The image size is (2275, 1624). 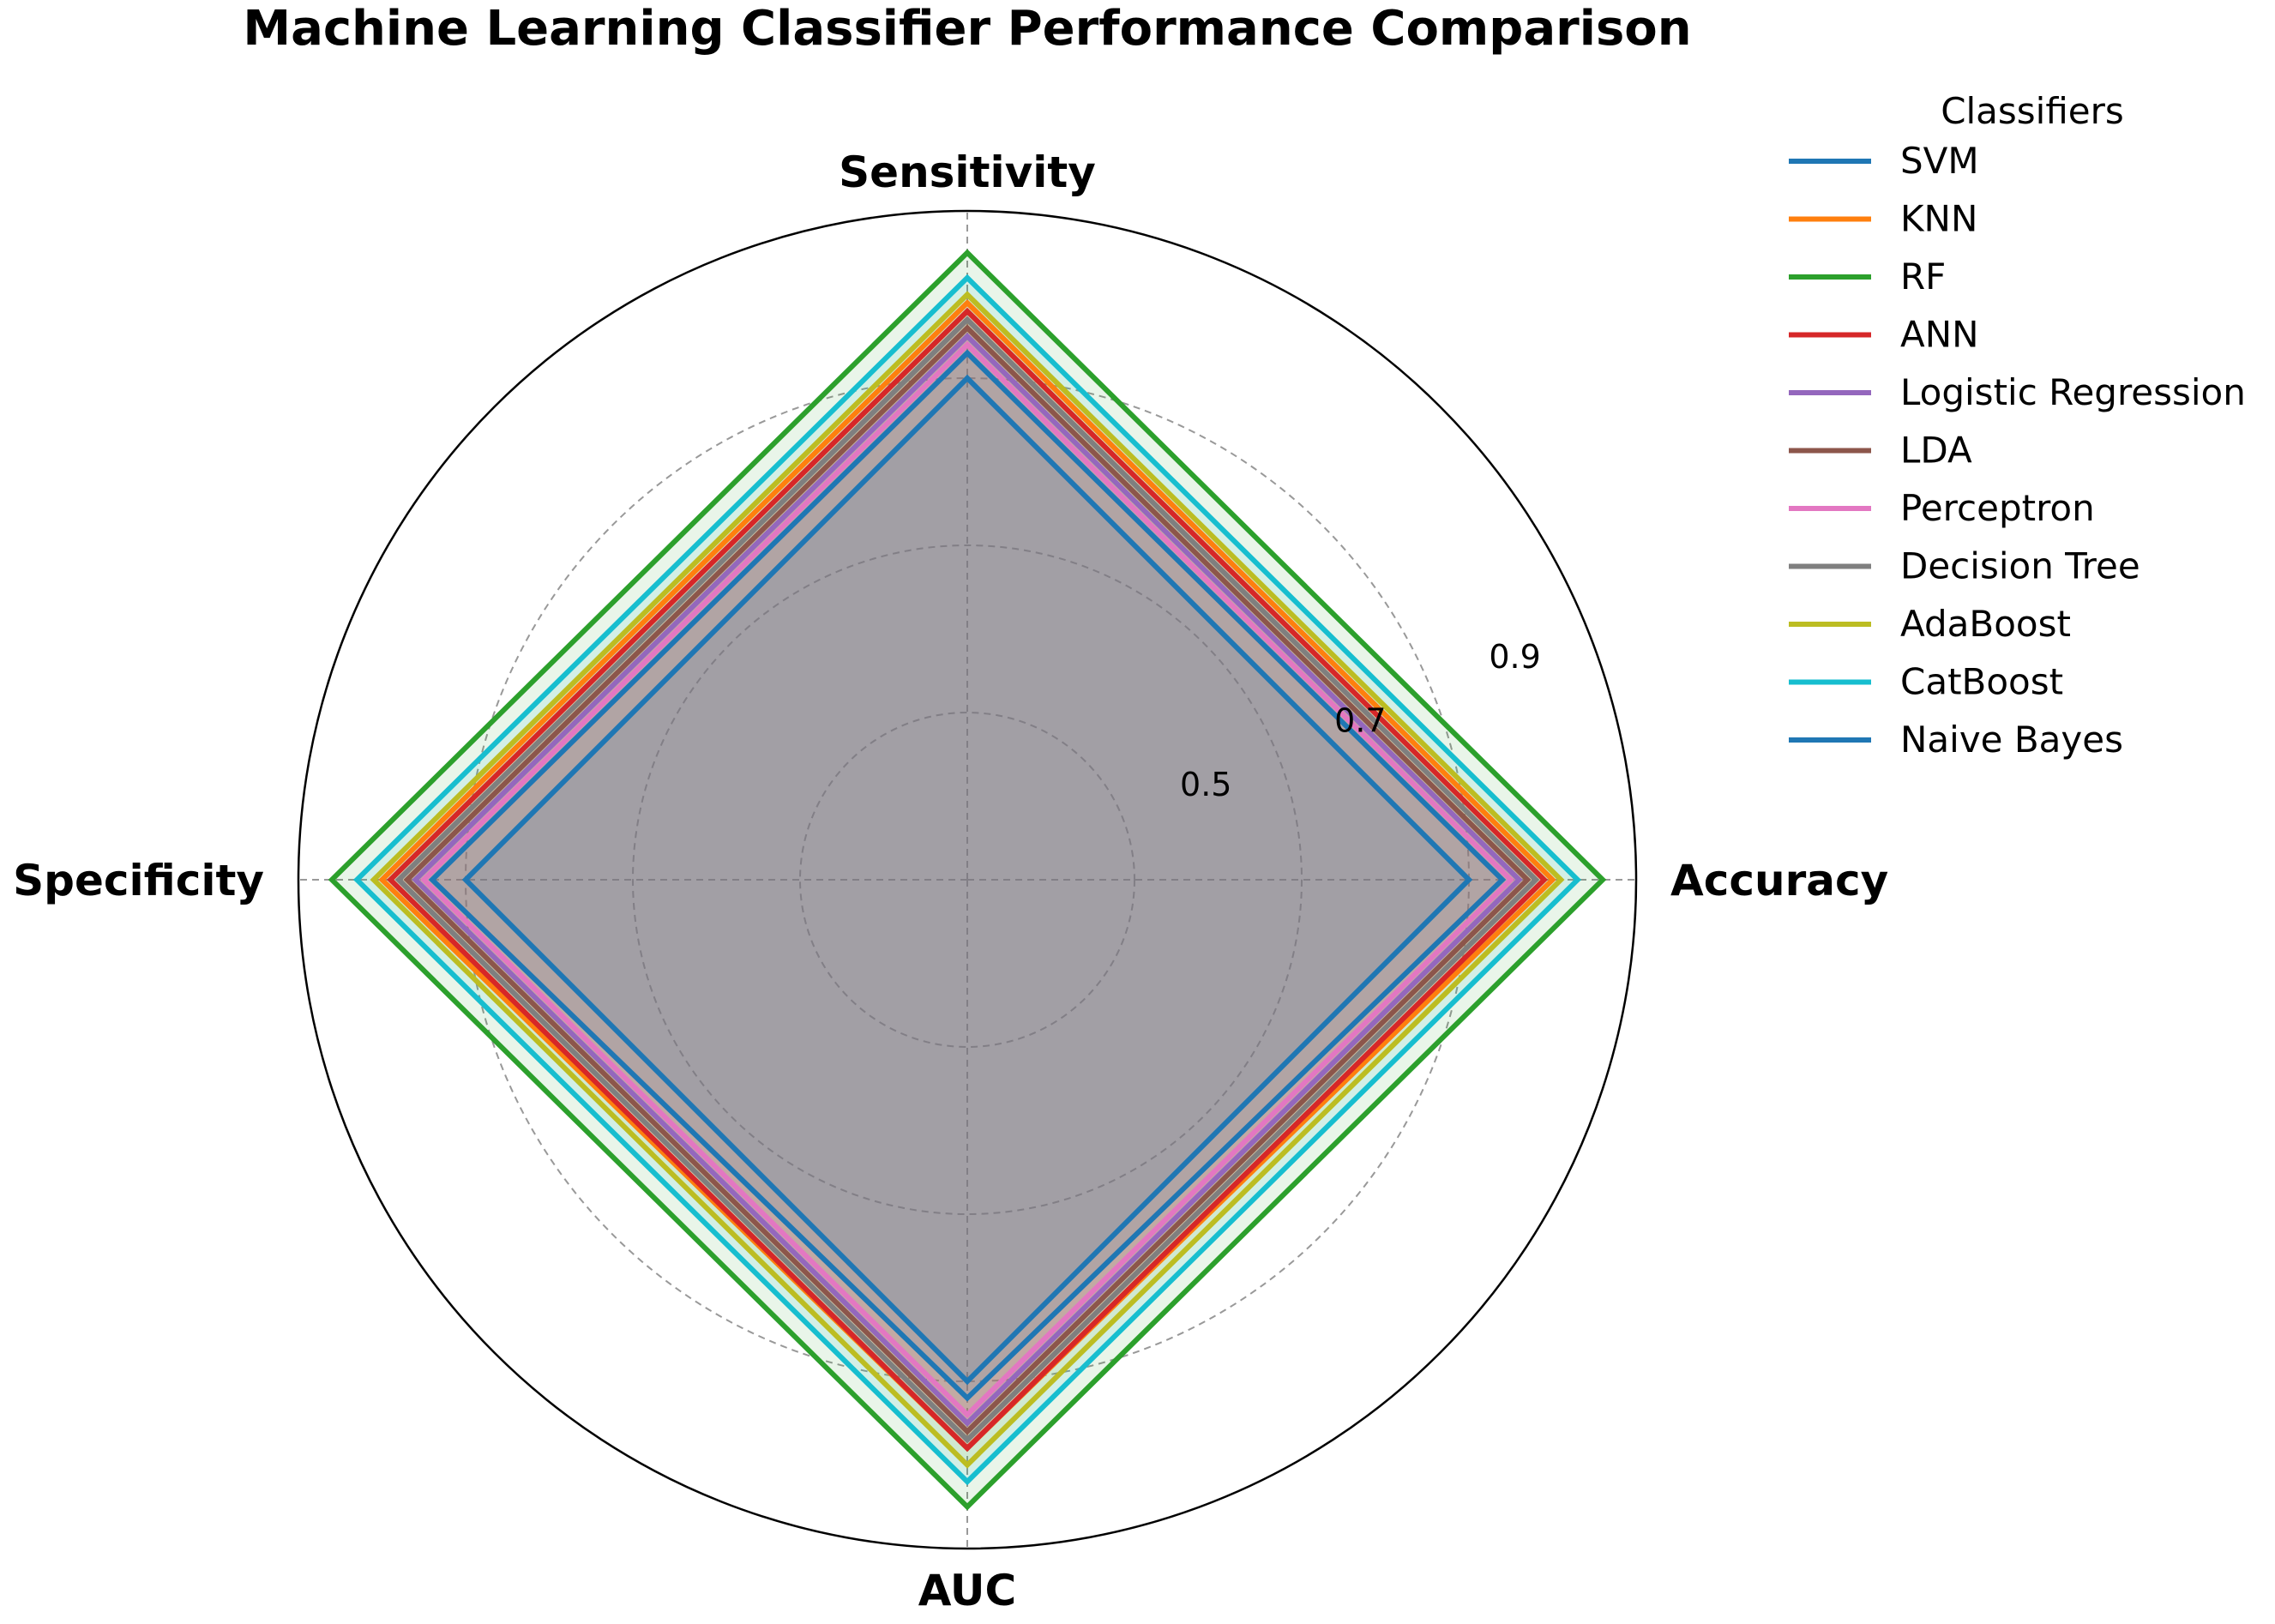 I want to click on axis-label-accuracy: Accuracy, so click(x=1779, y=880).